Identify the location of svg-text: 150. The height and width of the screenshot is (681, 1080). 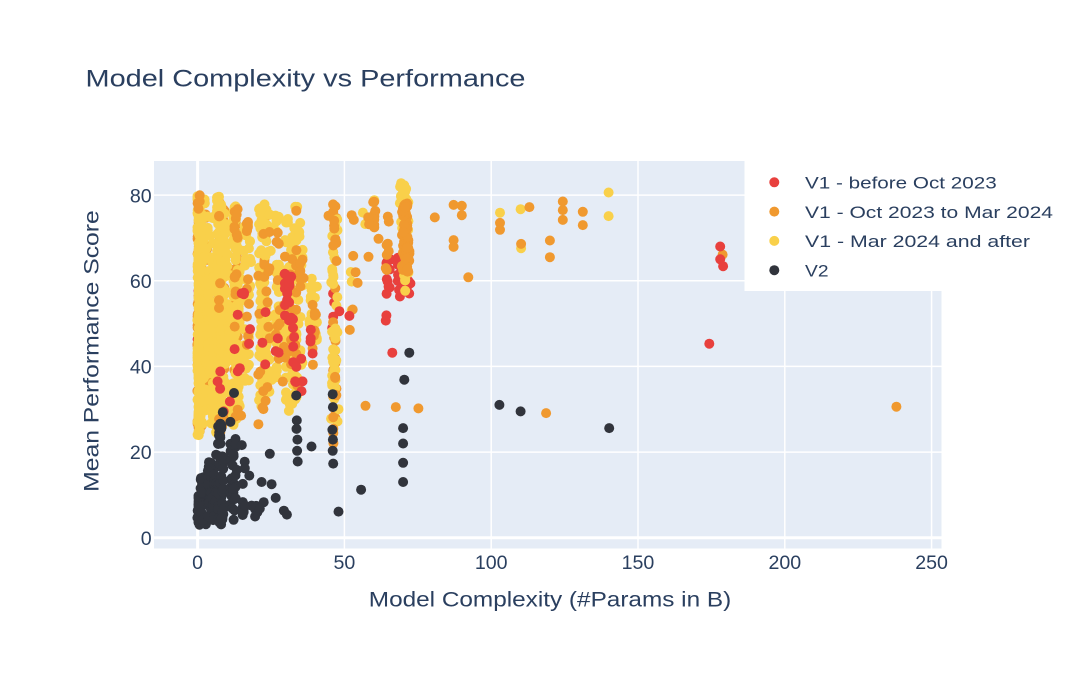
(638, 563).